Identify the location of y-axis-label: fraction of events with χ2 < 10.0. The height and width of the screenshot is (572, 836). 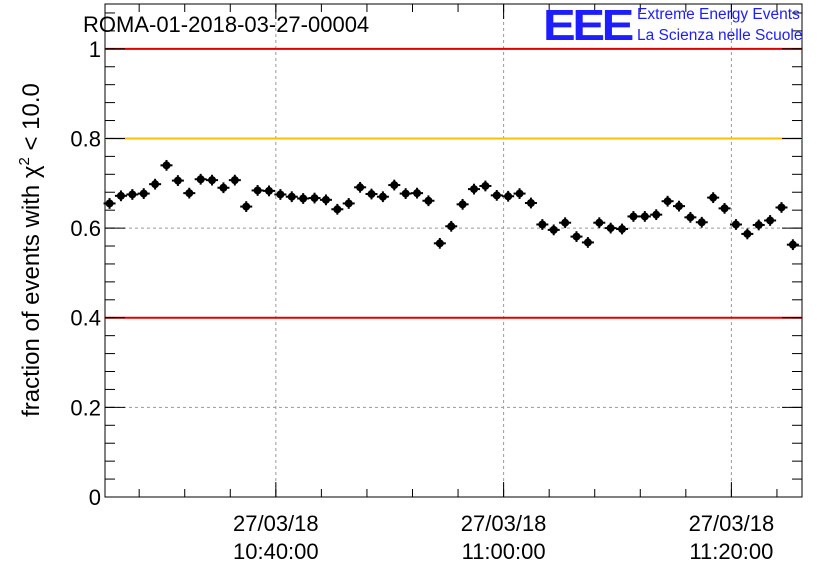
(30, 250).